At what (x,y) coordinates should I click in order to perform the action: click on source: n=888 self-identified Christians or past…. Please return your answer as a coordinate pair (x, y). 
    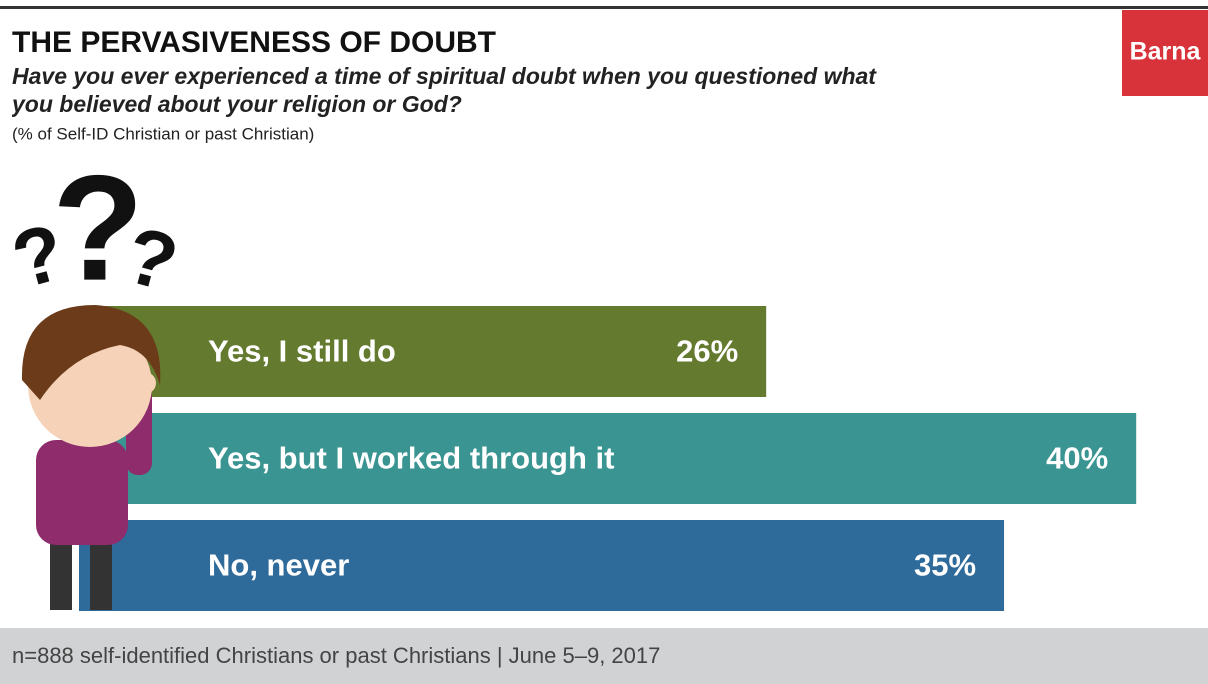
    Looking at the image, I should click on (336, 655).